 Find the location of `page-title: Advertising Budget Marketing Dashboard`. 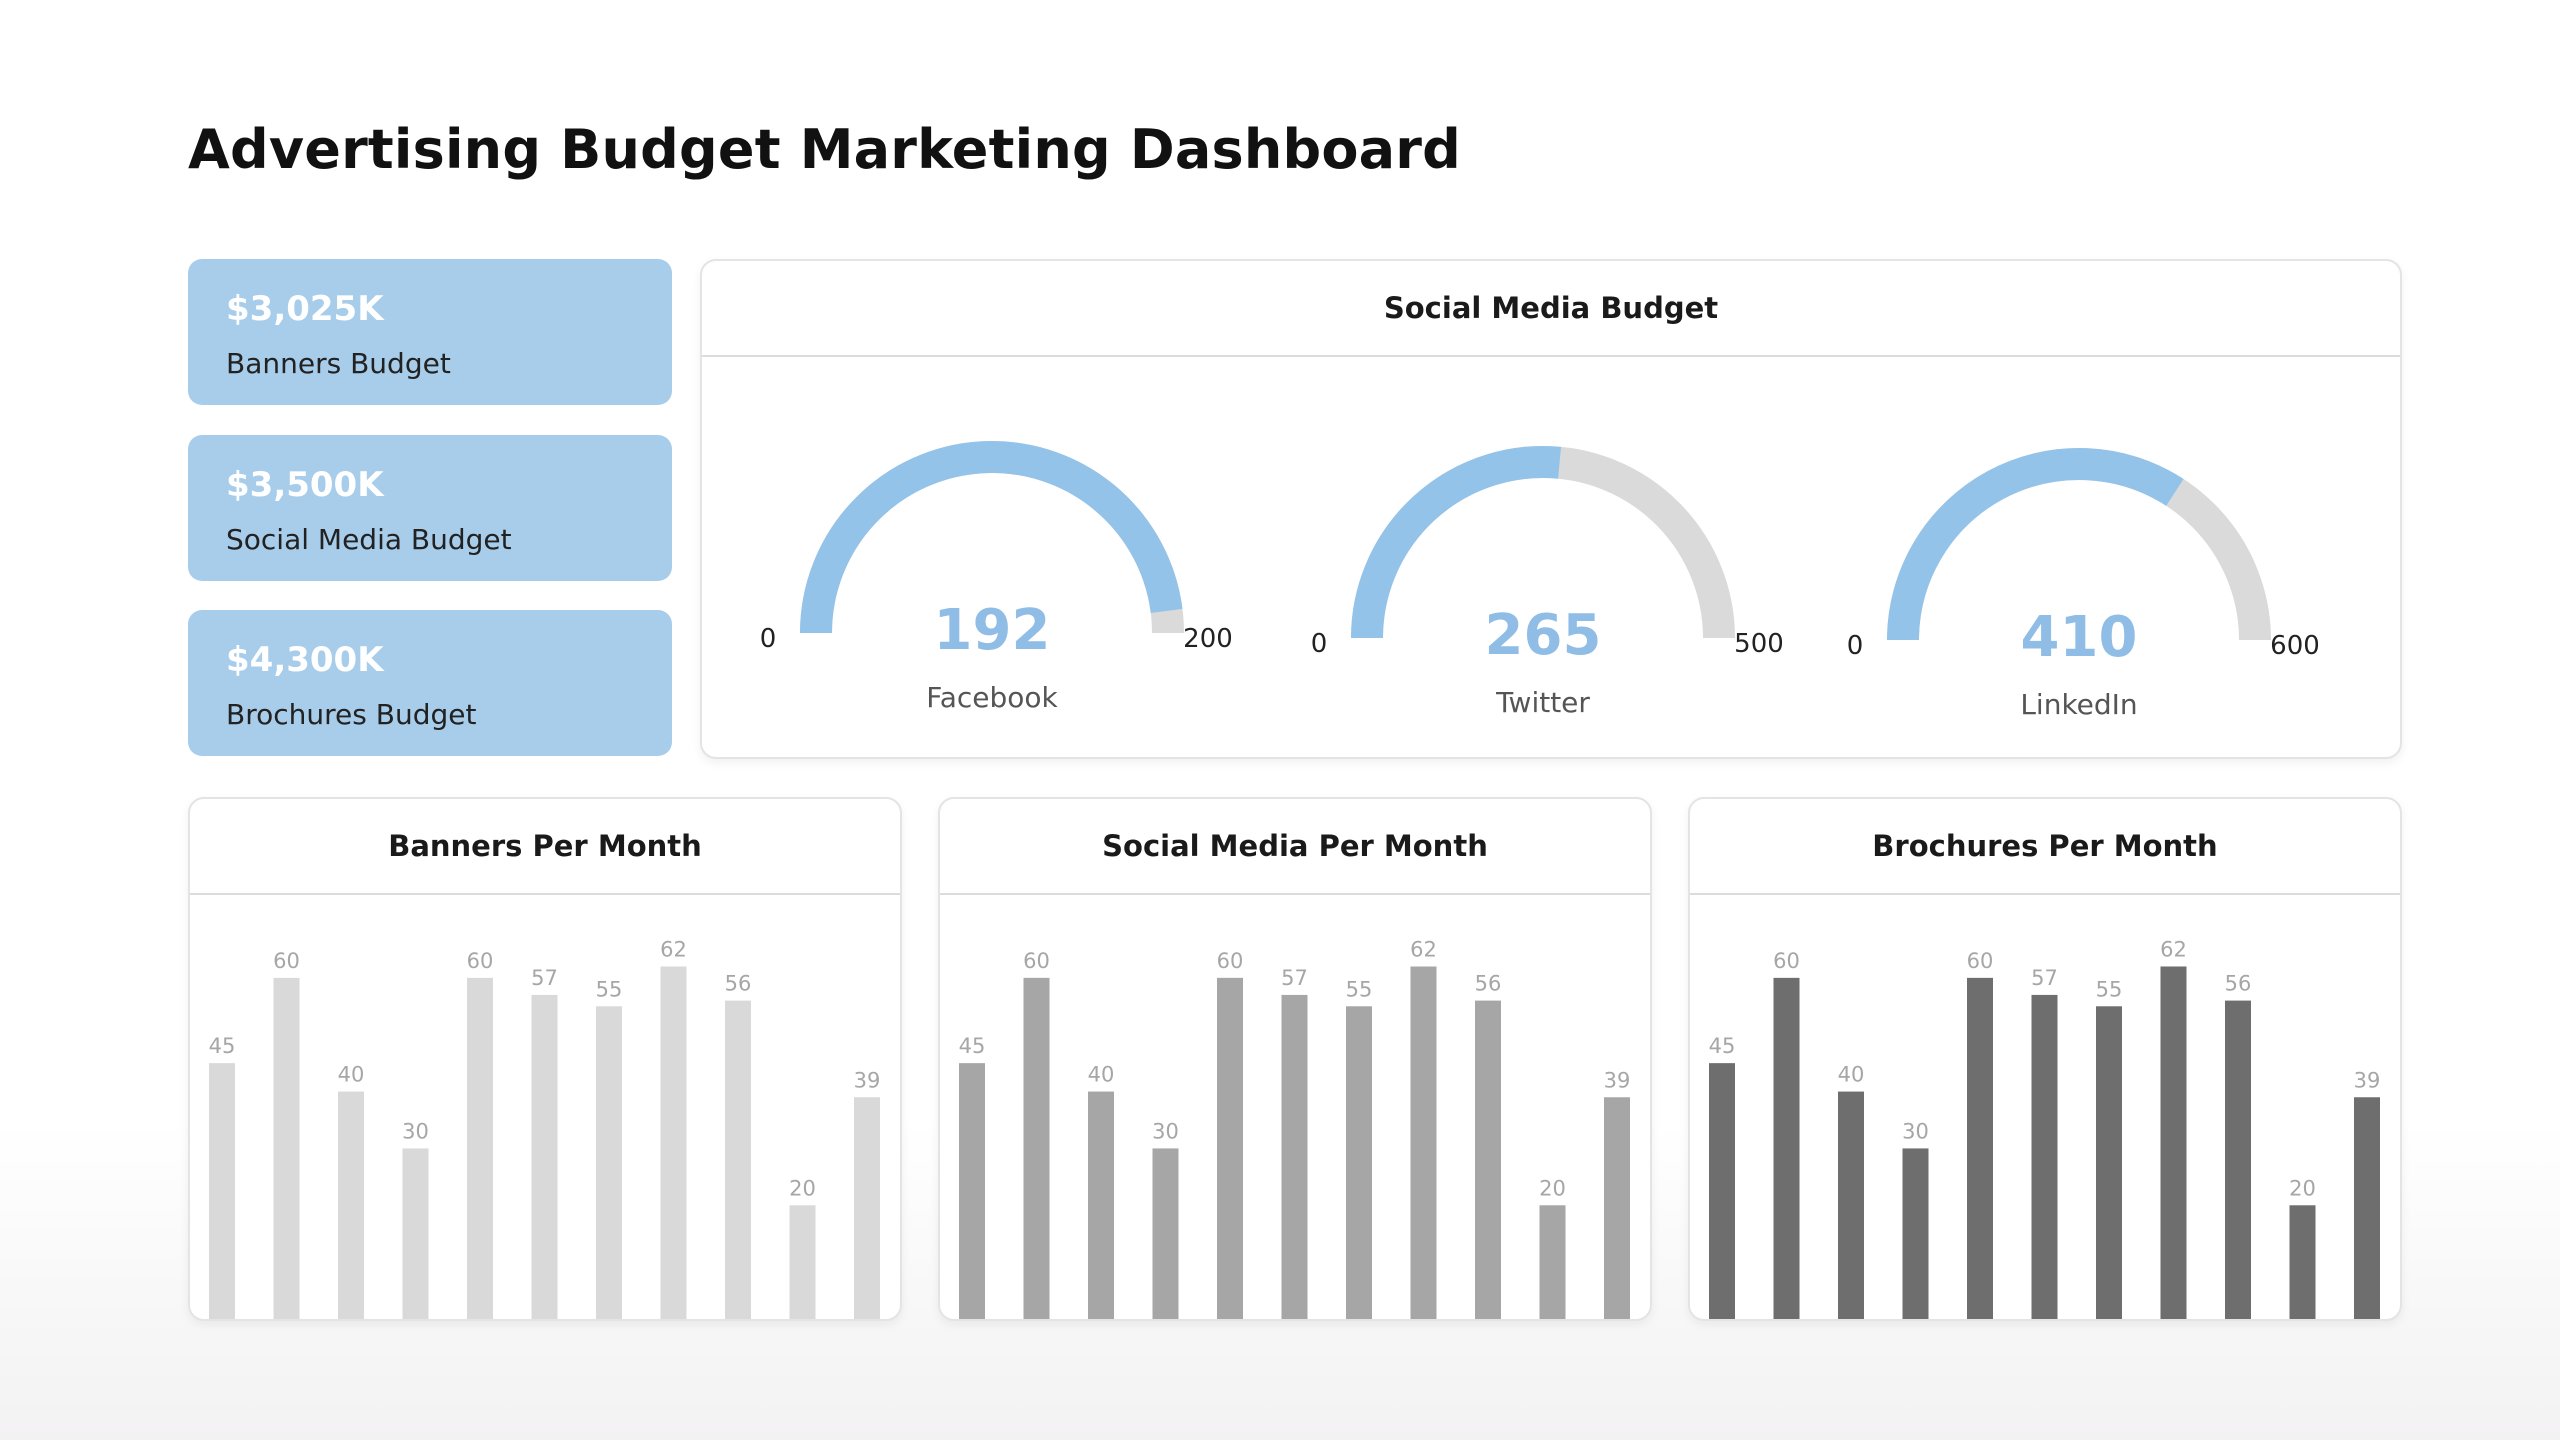

page-title: Advertising Budget Marketing Dashboard is located at coordinates (824, 149).